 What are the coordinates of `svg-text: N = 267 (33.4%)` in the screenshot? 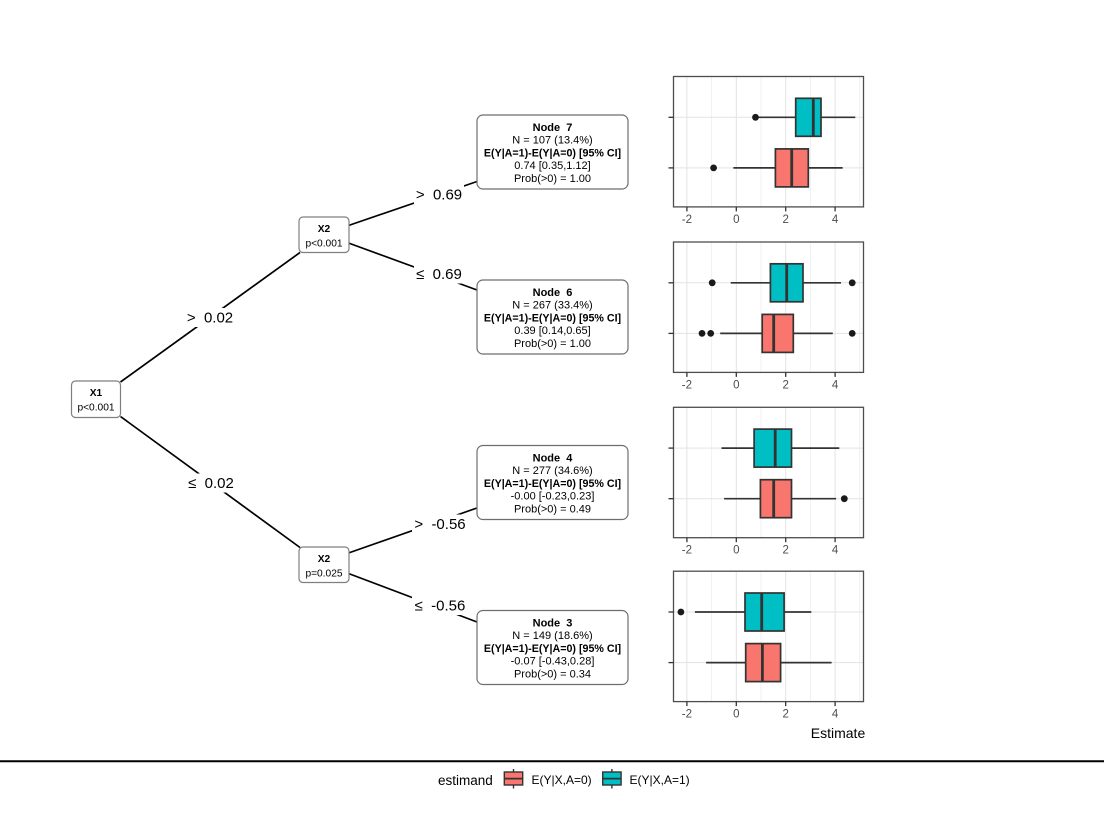 It's located at (552, 306).